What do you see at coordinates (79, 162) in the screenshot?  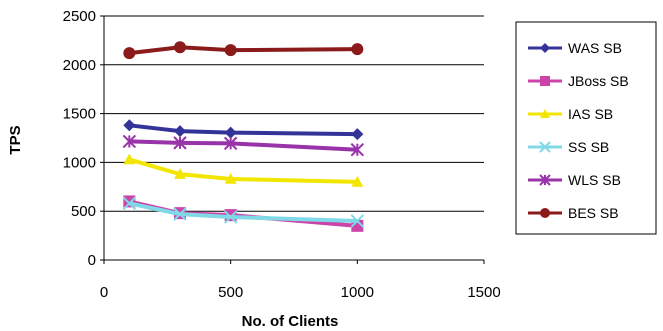 I see `y-tick-label: 1000` at bounding box center [79, 162].